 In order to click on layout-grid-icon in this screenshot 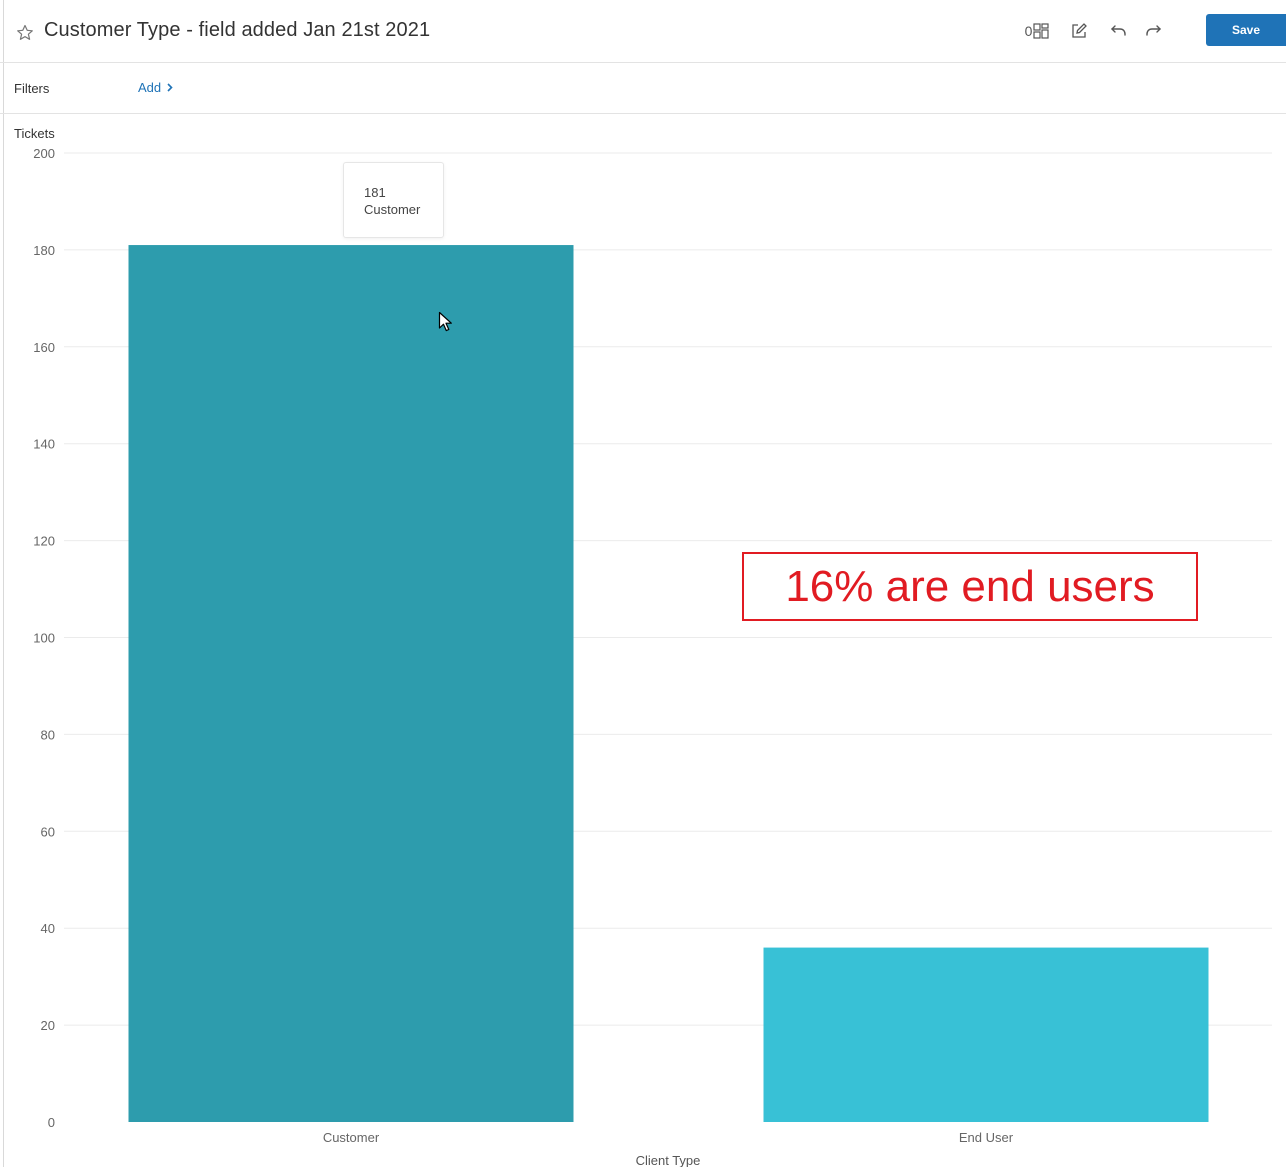, I will do `click(1041, 31)`.